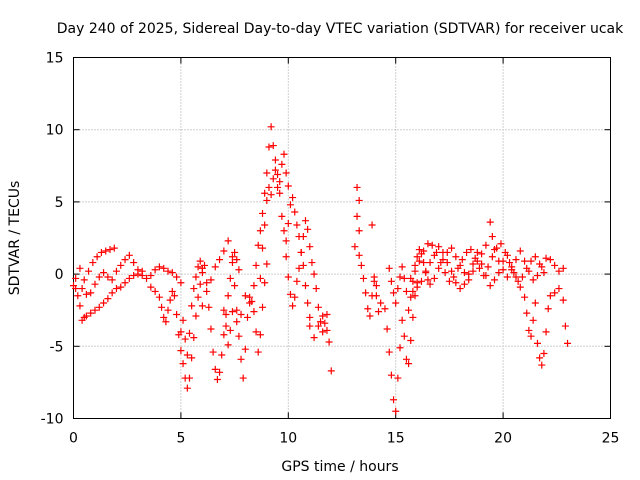 The width and height of the screenshot is (640, 480). Describe the element at coordinates (52, 420) in the screenshot. I see `y-tick-label: -10` at that location.